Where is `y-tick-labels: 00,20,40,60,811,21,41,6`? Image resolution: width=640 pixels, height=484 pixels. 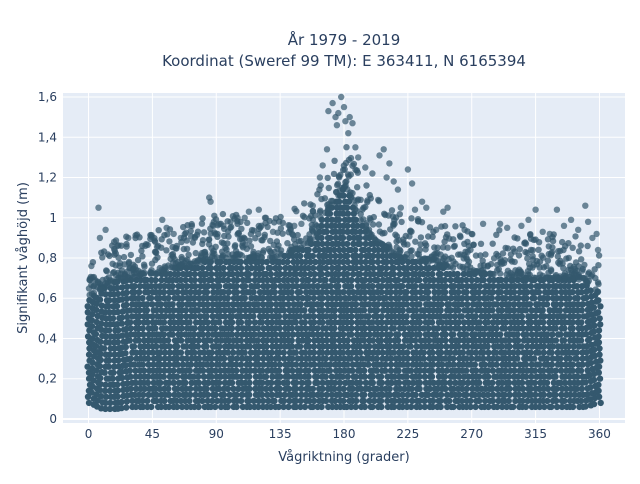 y-tick-labels: 00,20,40,60,811,21,41,6 is located at coordinates (47, 258).